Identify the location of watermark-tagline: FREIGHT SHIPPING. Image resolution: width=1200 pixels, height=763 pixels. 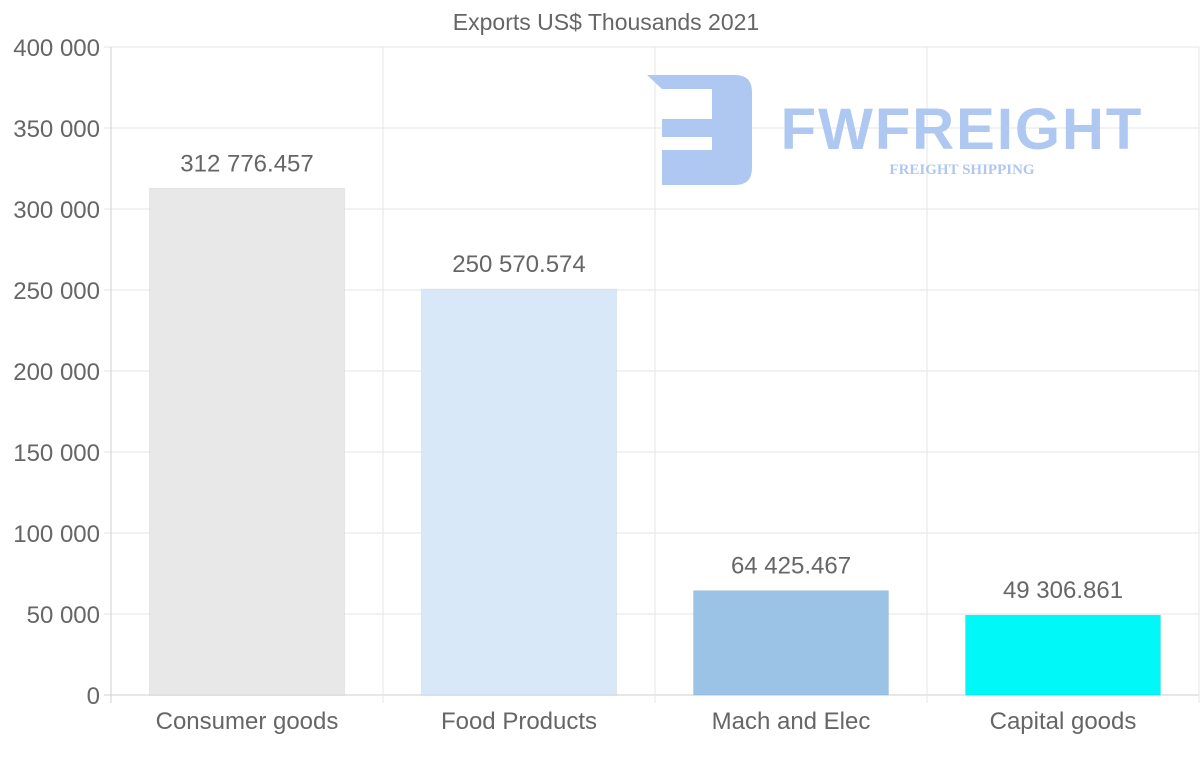
(961, 170).